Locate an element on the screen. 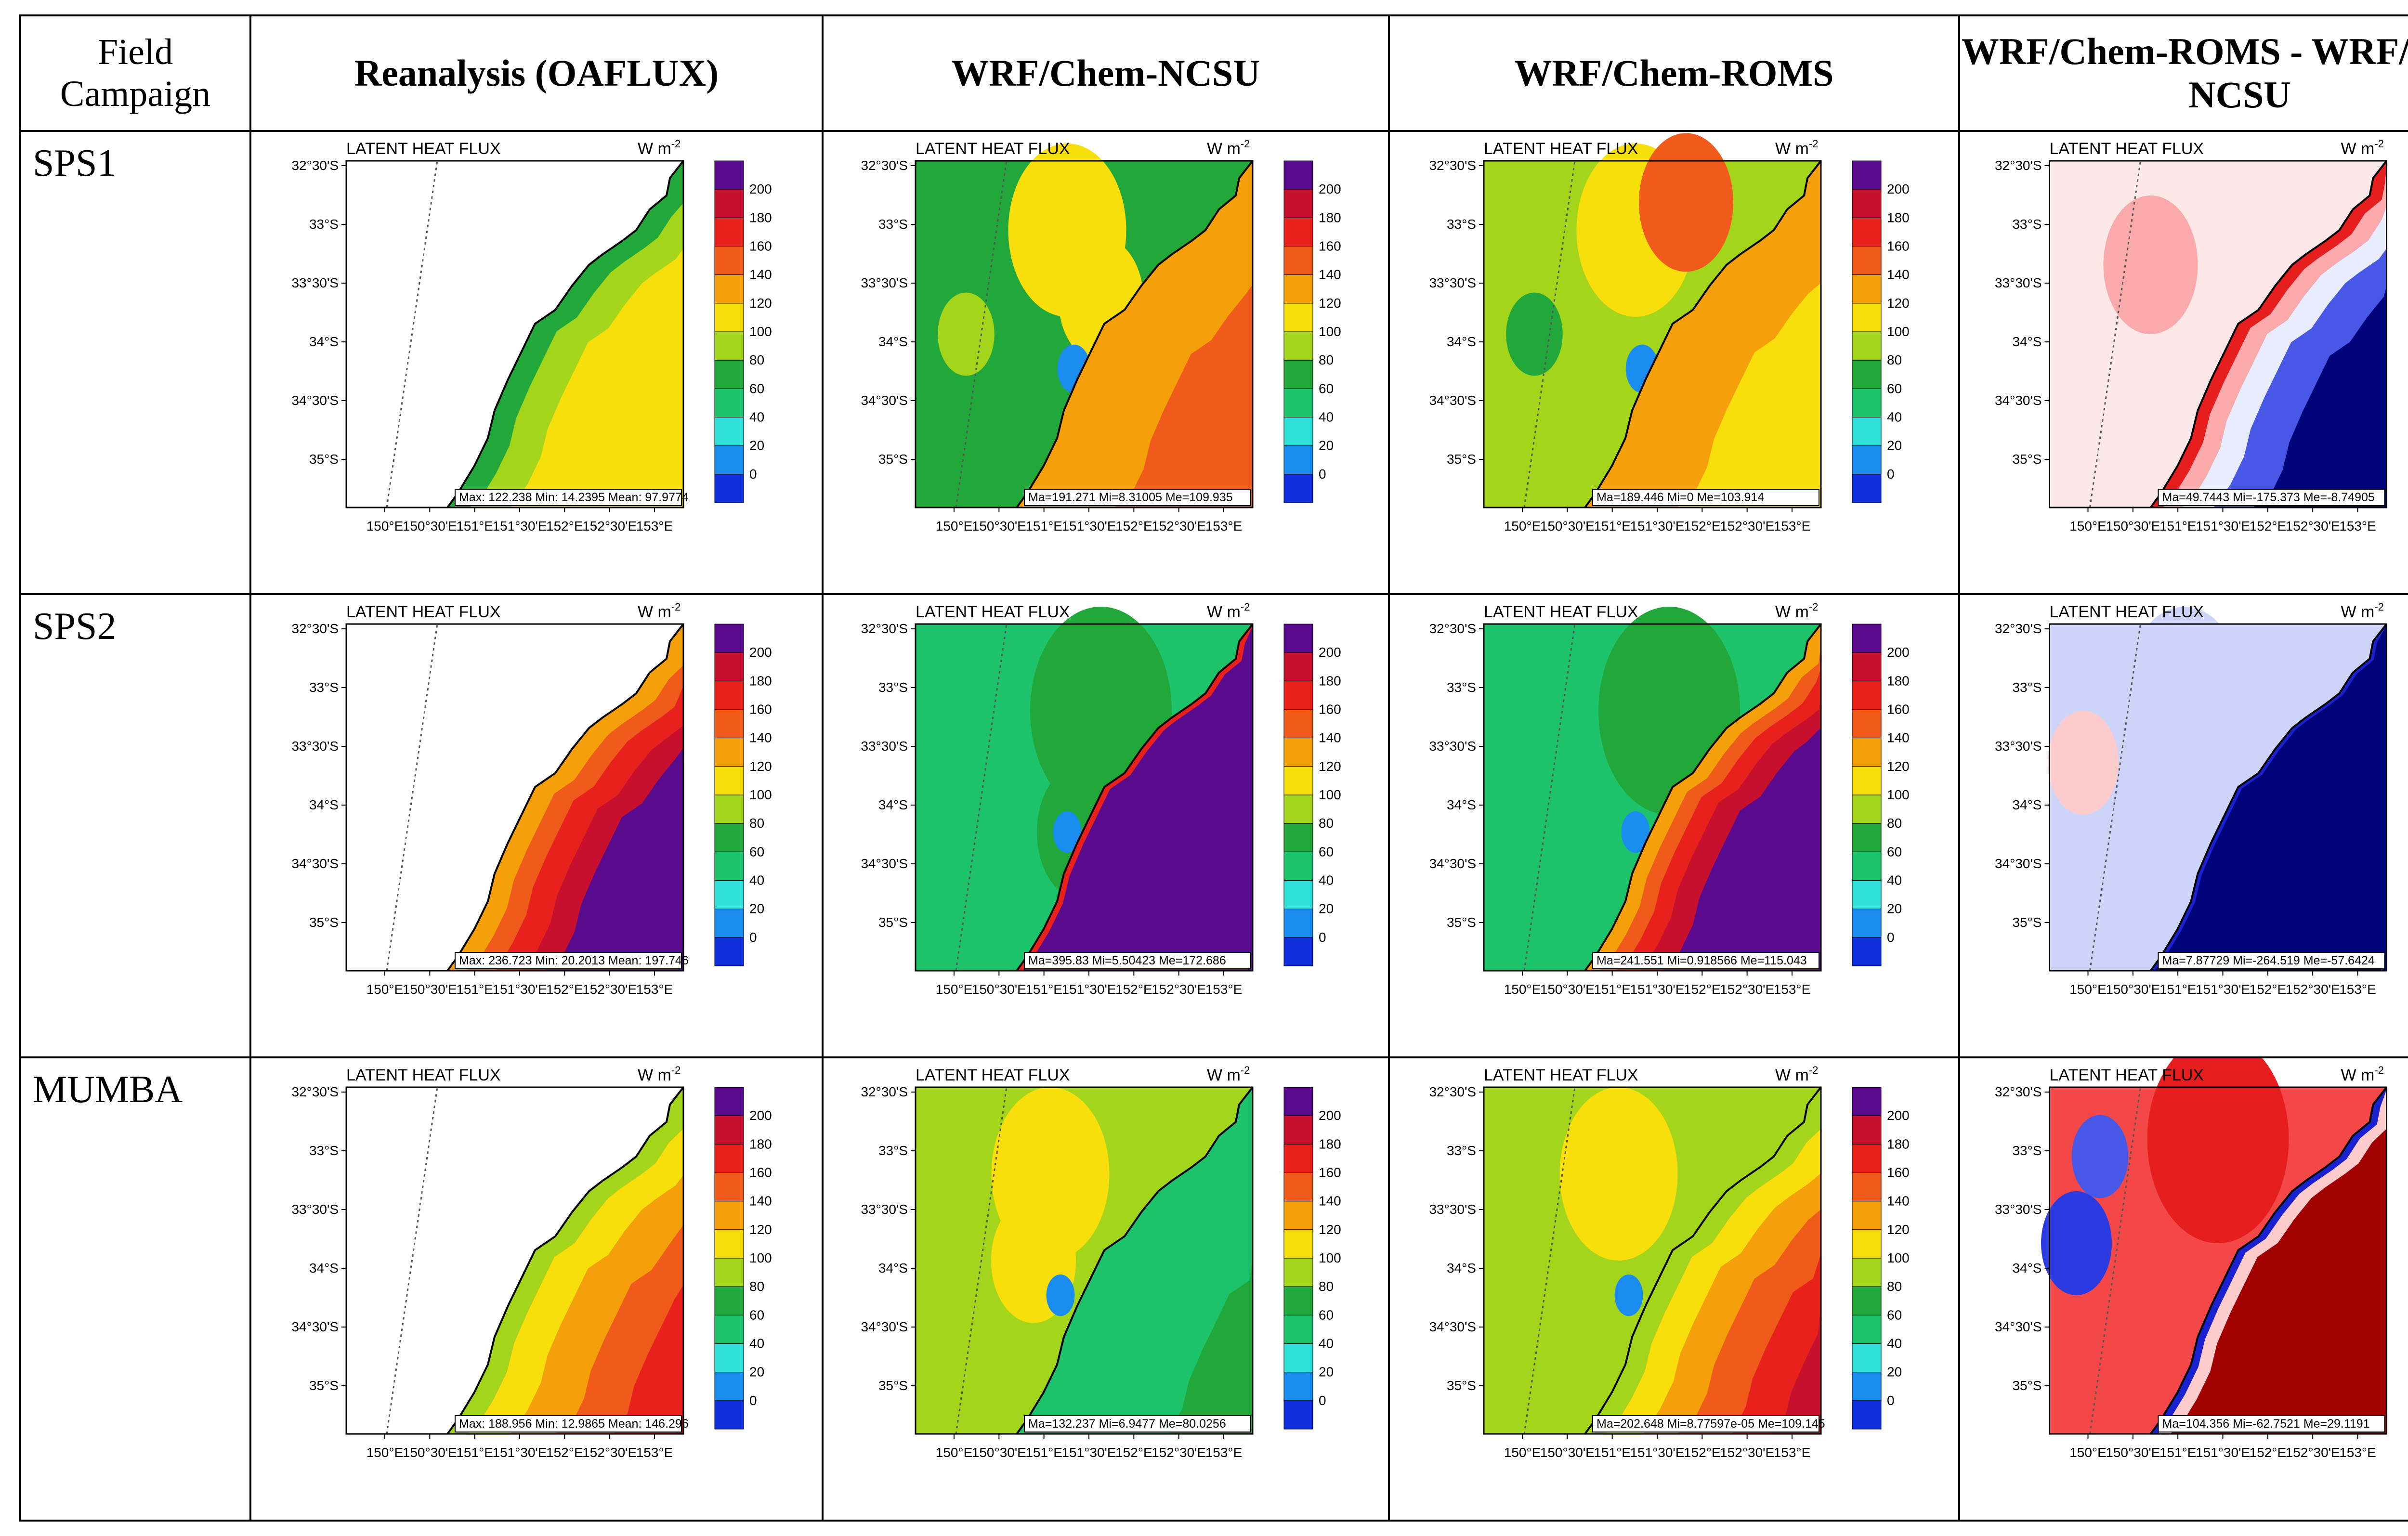  colorbar-label: 200 is located at coordinates (1898, 189).